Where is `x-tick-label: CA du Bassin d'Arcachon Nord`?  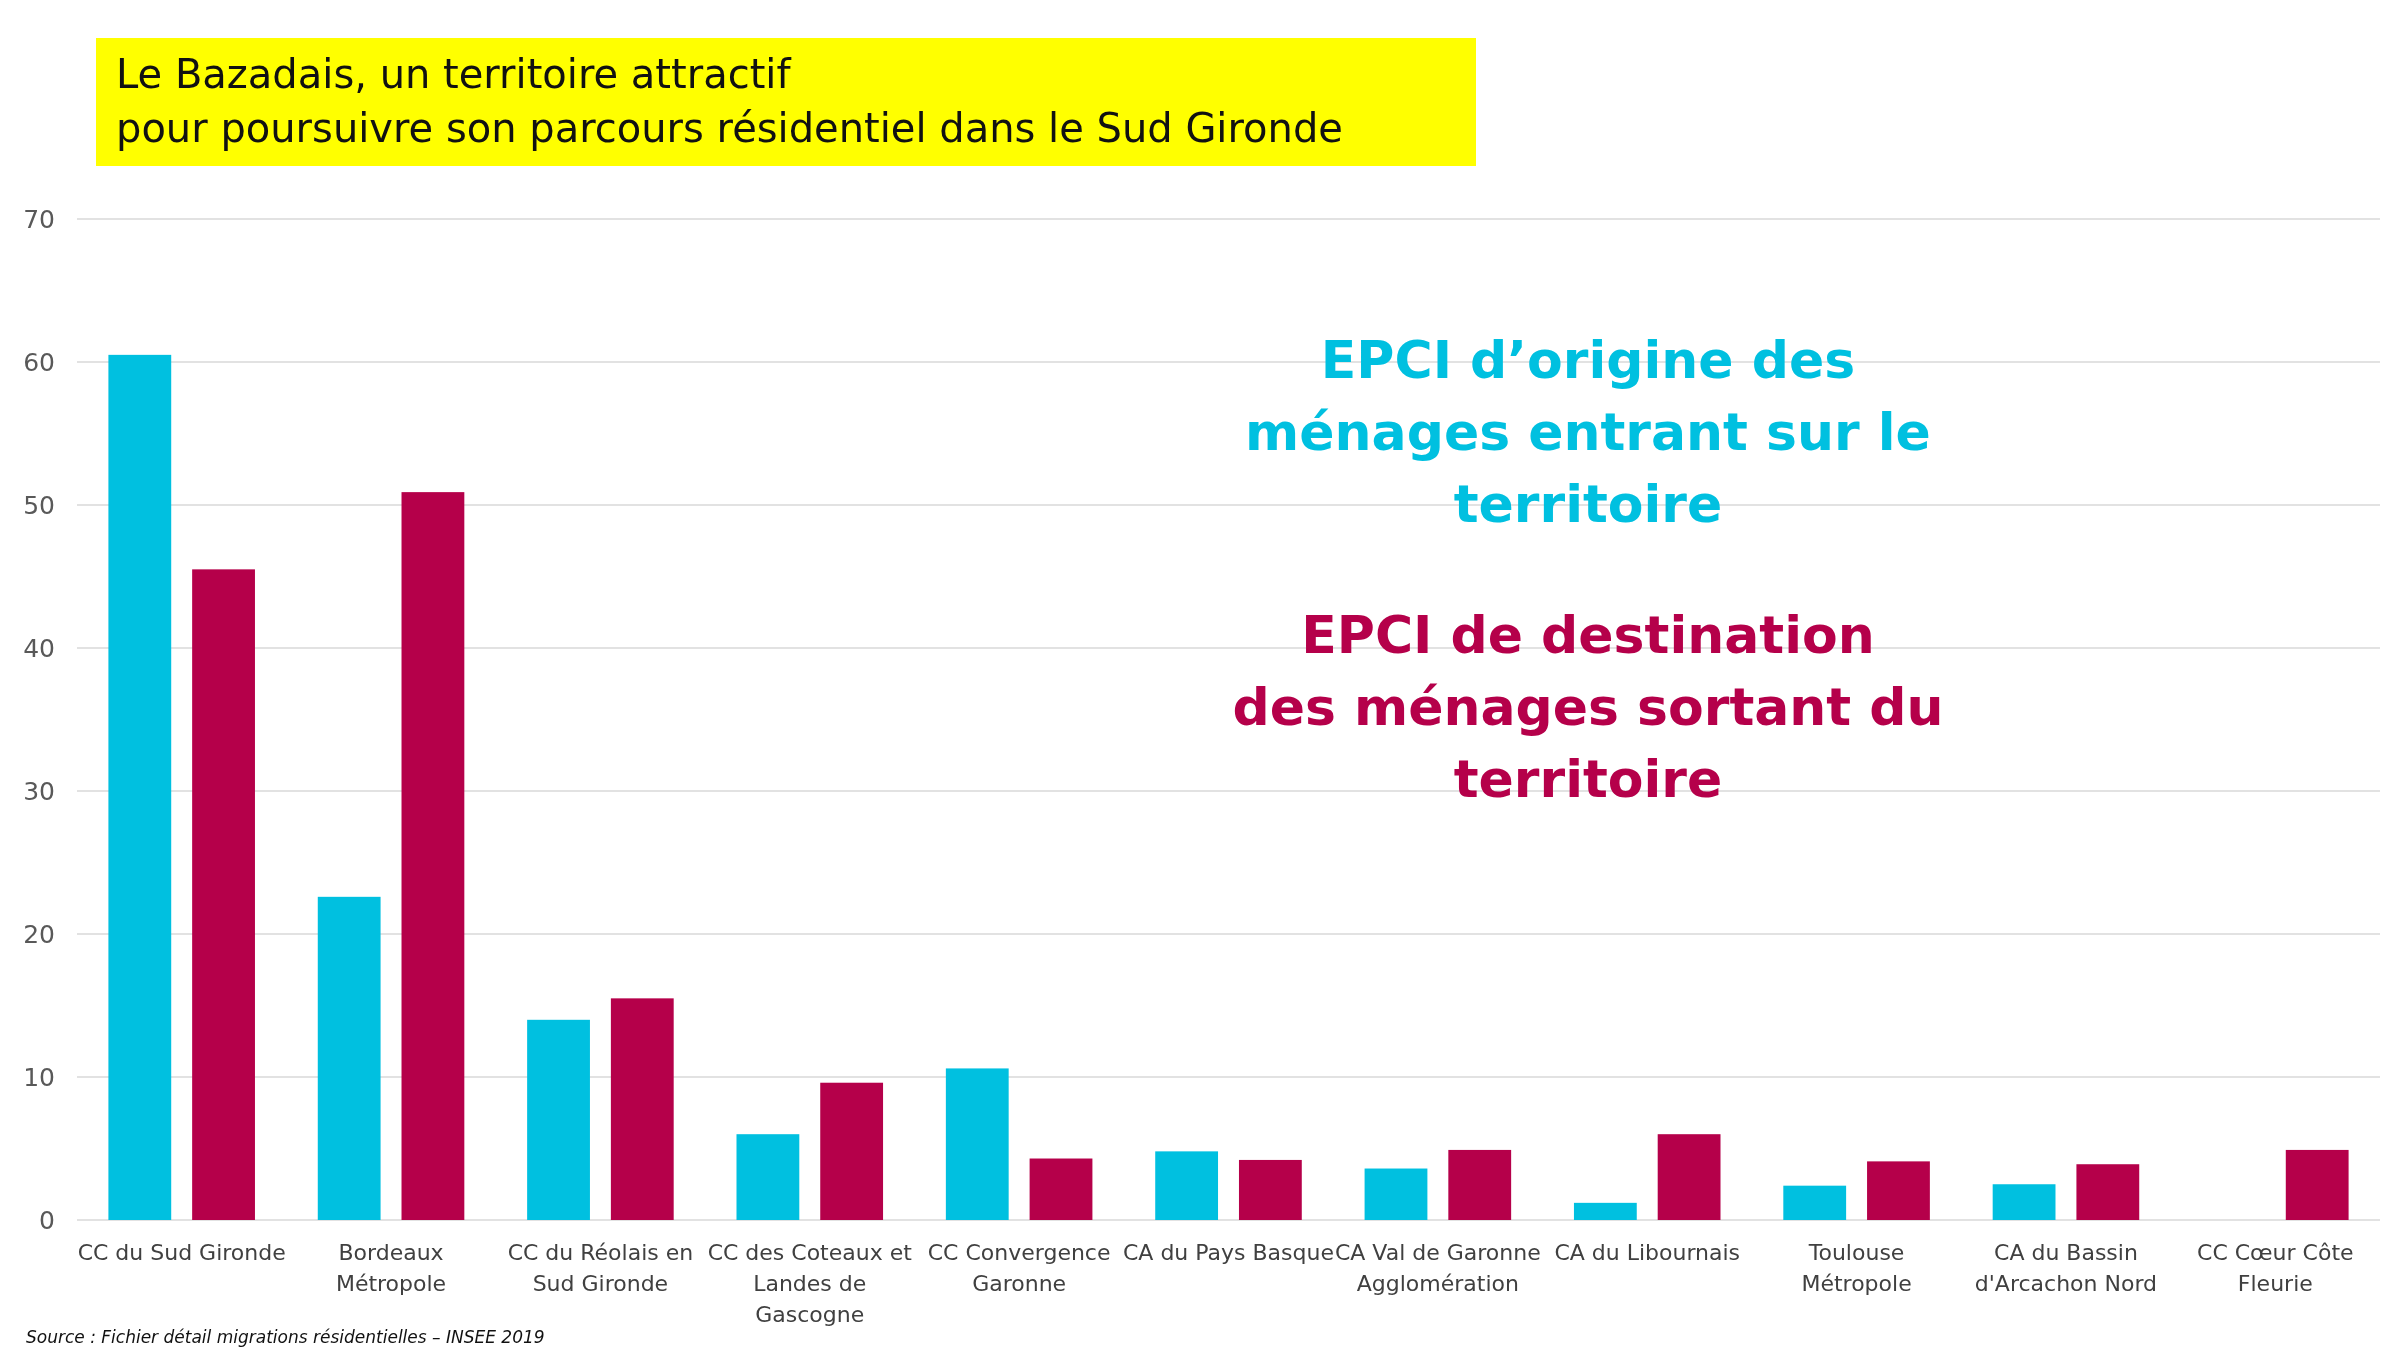
x-tick-label: CA du Bassin d'Arcachon Nord is located at coordinates (2066, 1268).